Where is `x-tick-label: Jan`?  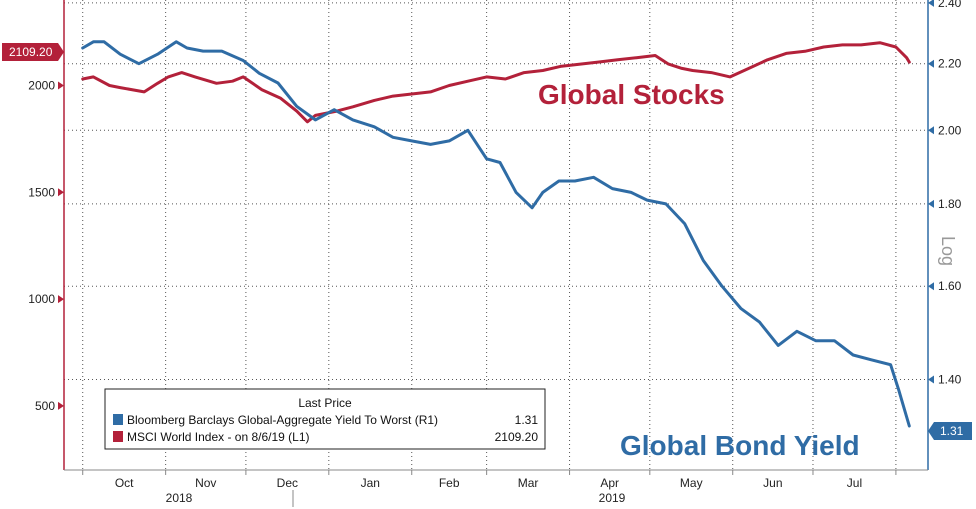
x-tick-label: Jan is located at coordinates (370, 483).